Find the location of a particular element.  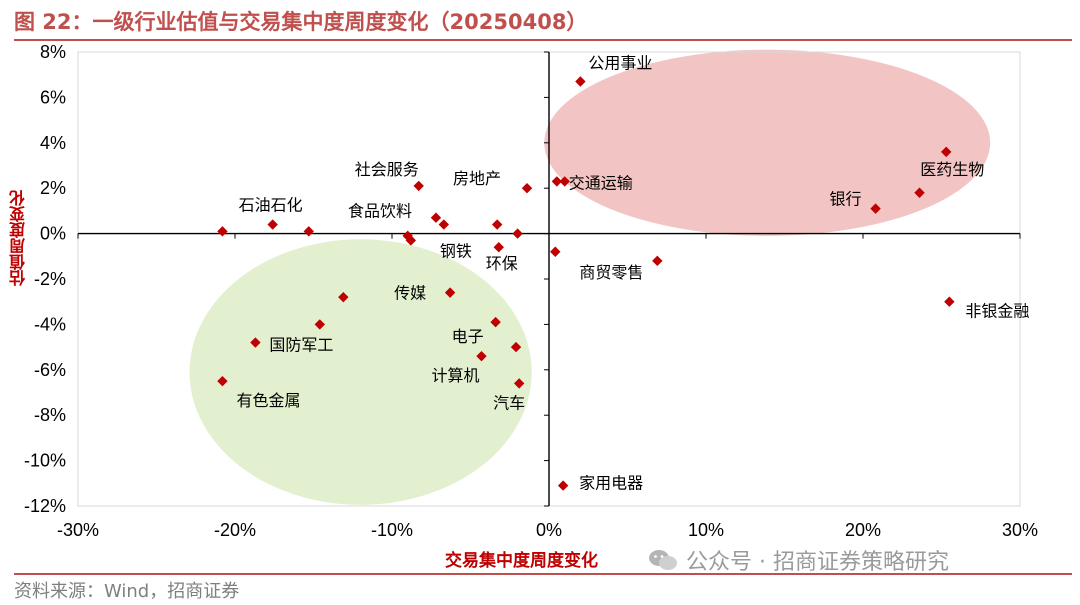

x-tick-label: 10% is located at coordinates (706, 530).